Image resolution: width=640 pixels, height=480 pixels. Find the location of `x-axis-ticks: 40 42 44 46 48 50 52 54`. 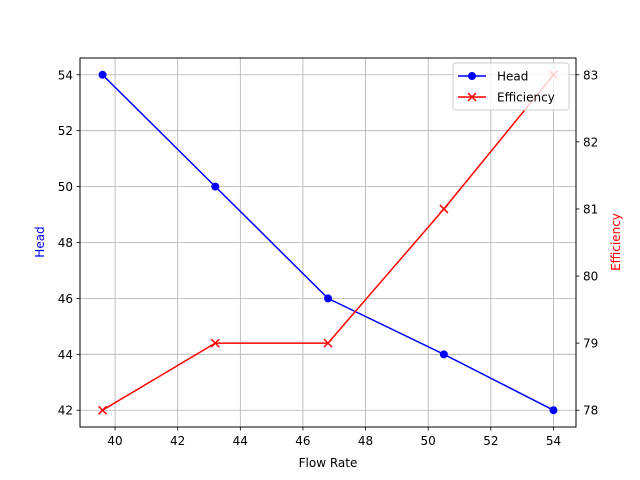

x-axis-ticks: 40 42 44 46 48 50 52 54 is located at coordinates (334, 437).